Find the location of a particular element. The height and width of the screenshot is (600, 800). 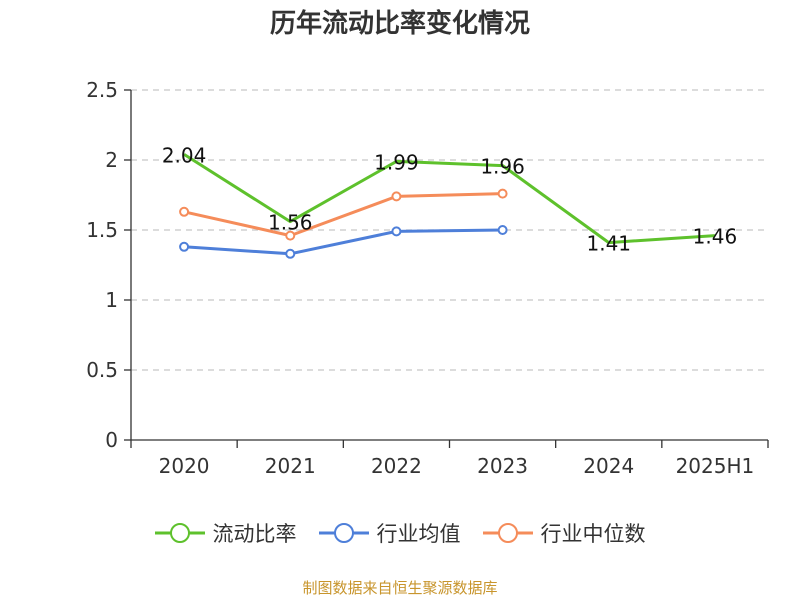

data-label: 1.56 is located at coordinates (290, 223).